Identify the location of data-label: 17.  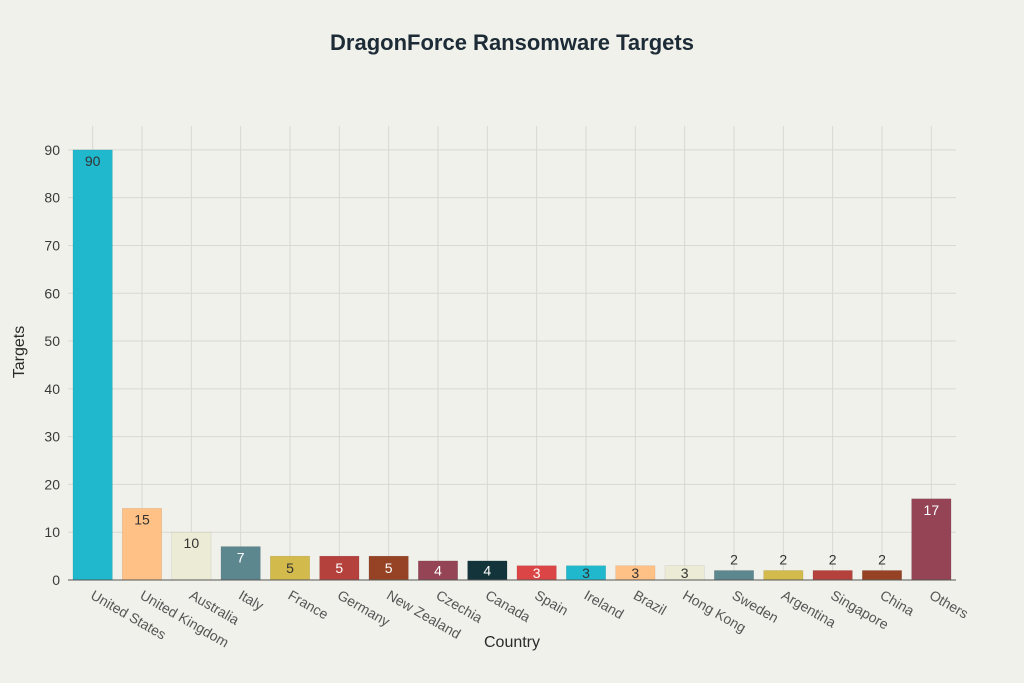
(932, 510).